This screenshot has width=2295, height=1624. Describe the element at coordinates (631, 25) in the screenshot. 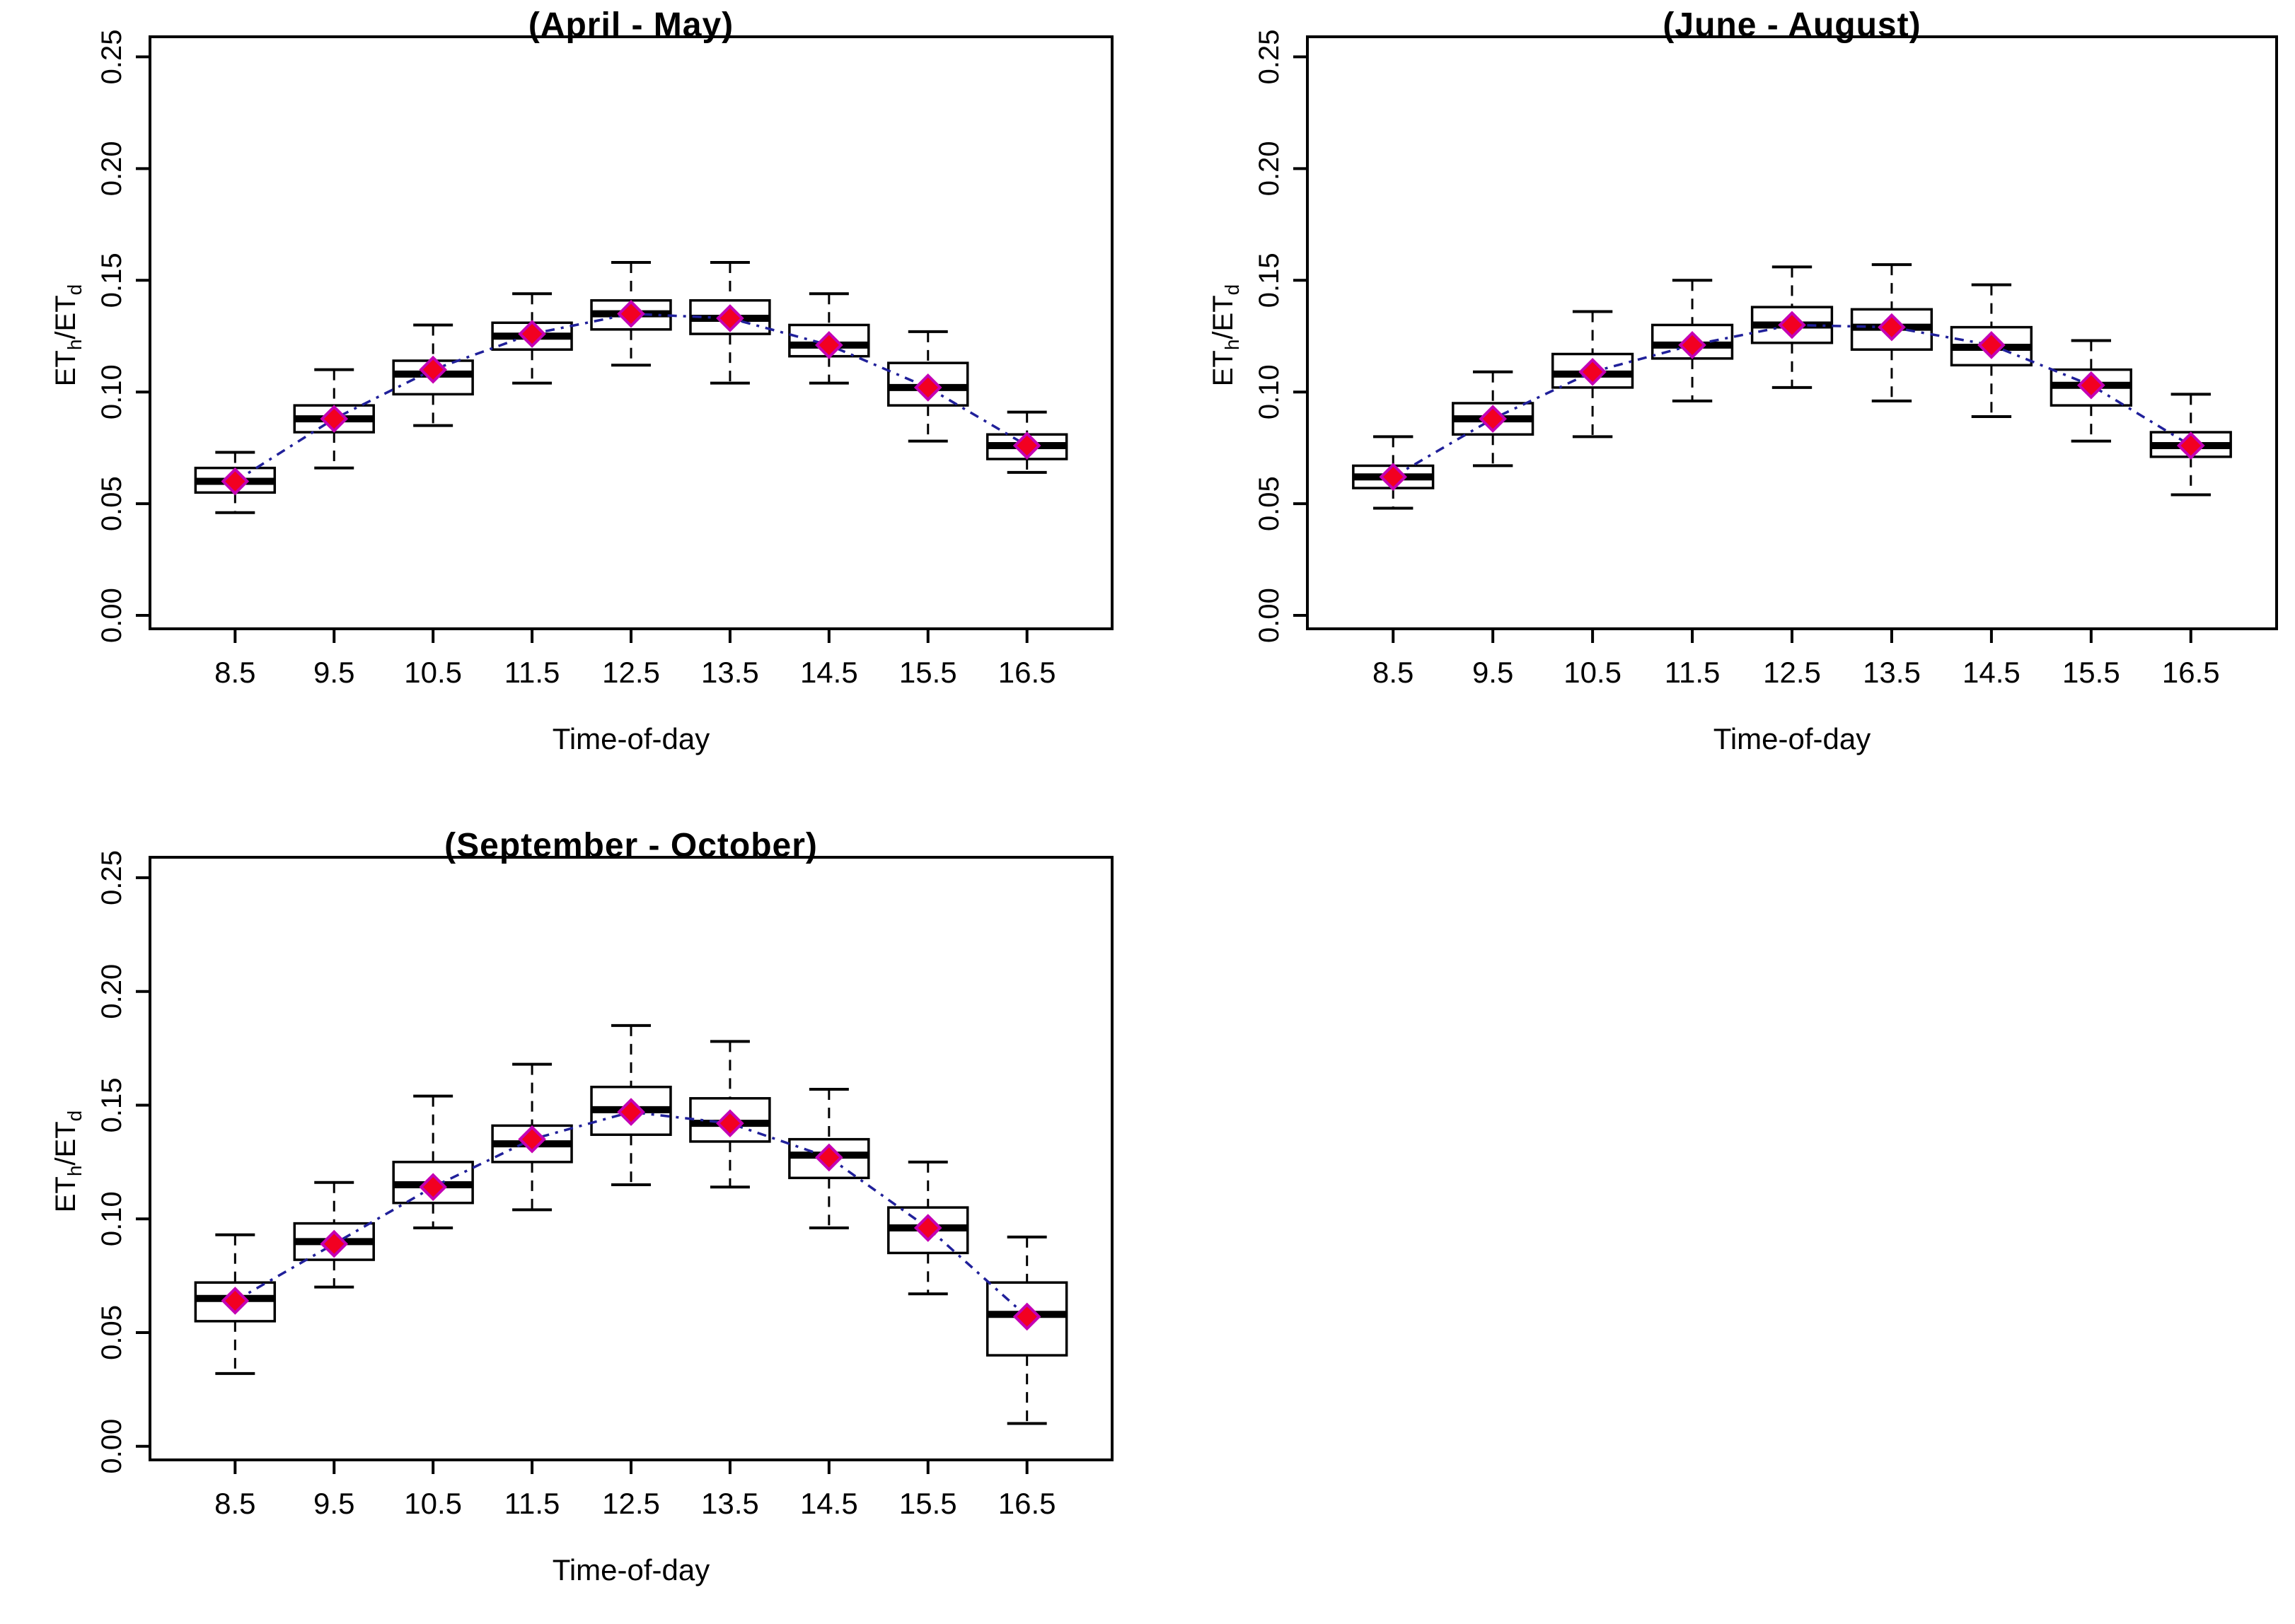

I see `chart-title: (April - May)` at that location.